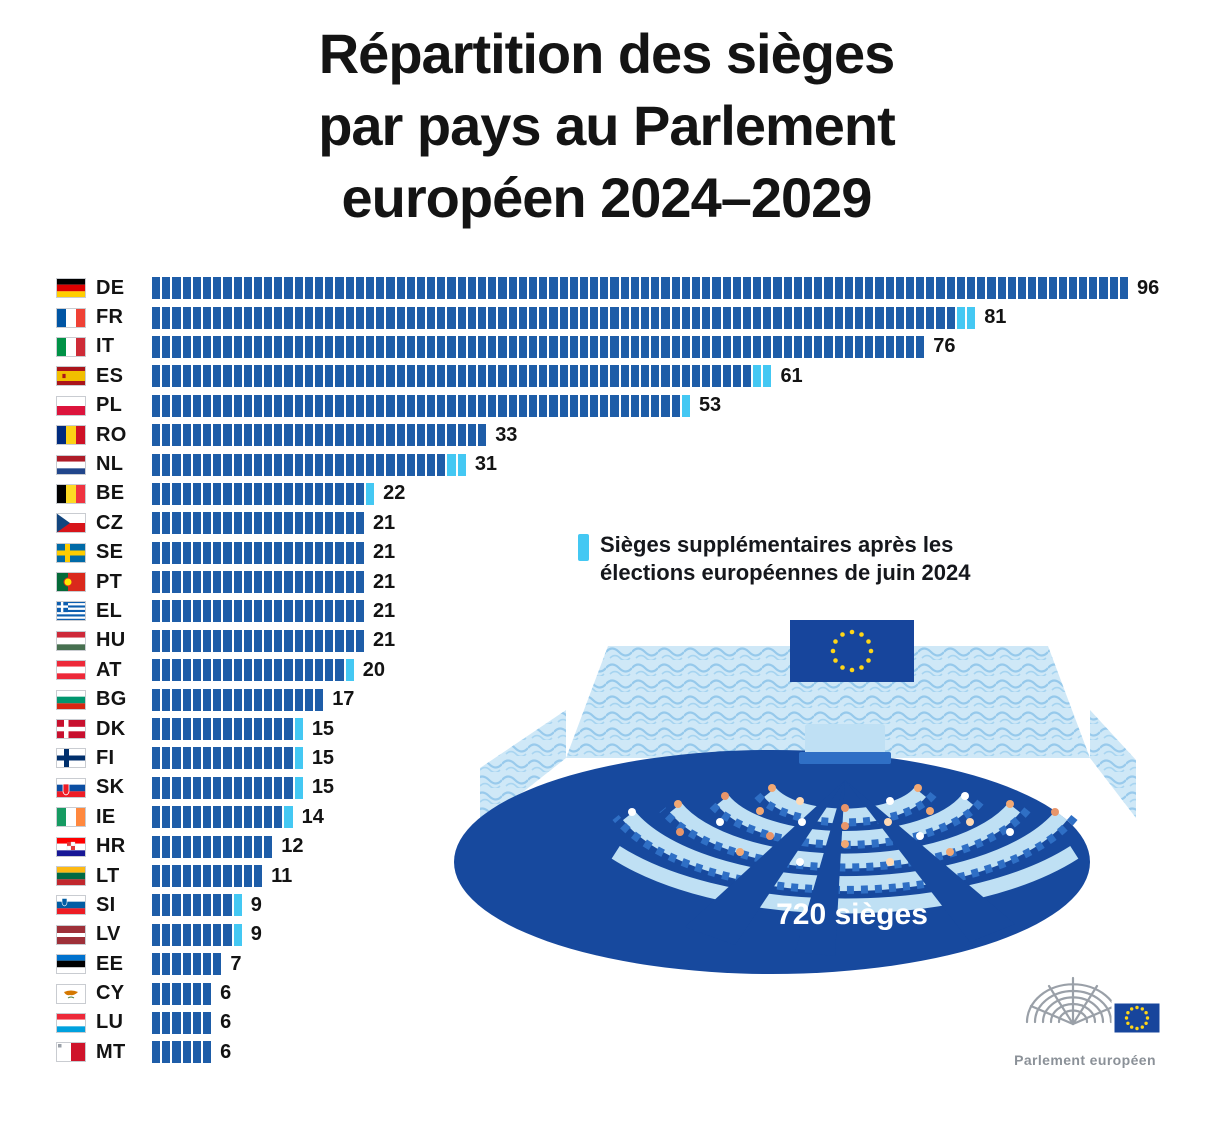 Image resolution: width=1213 pixels, height=1125 pixels. Describe the element at coordinates (105, 757) in the screenshot. I see `country-code: FI` at that location.